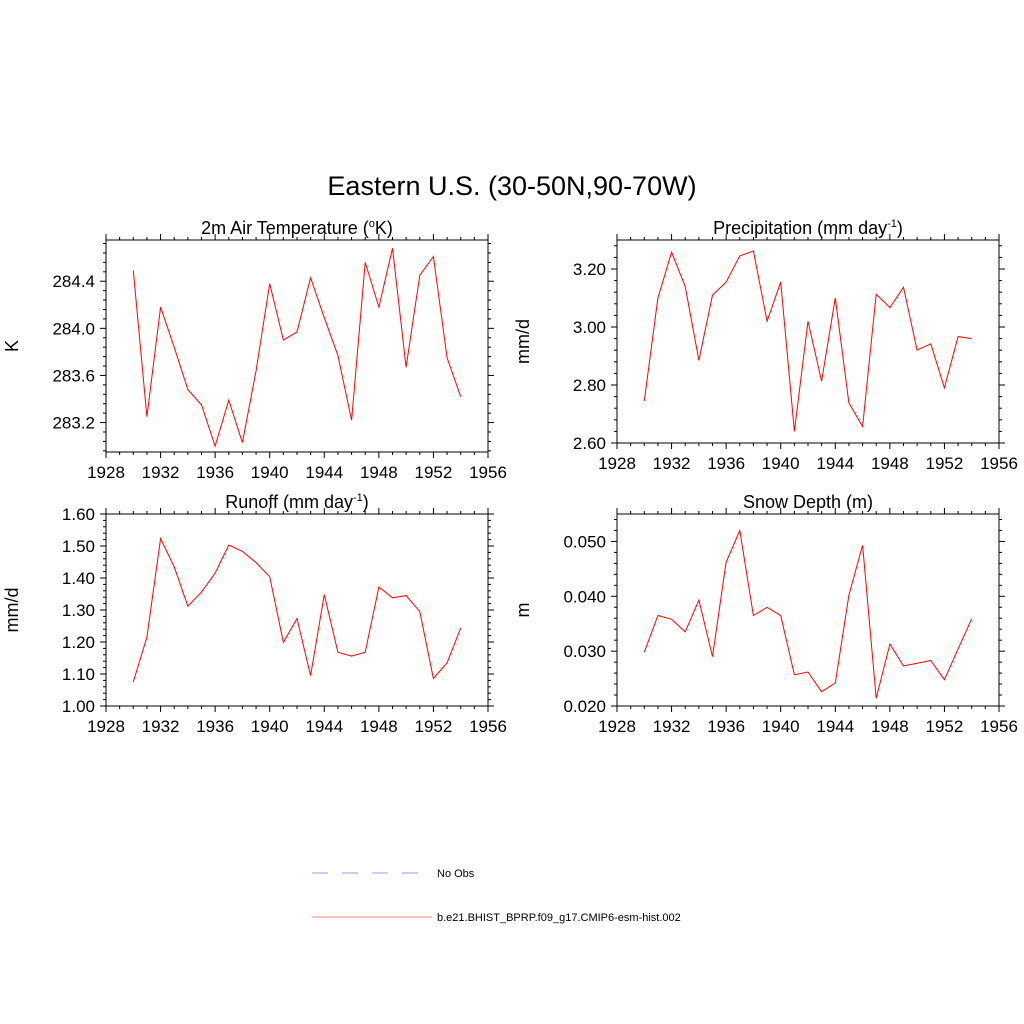 This screenshot has height=1024, width=1024. I want to click on y-tick-label: 1.50, so click(78, 546).